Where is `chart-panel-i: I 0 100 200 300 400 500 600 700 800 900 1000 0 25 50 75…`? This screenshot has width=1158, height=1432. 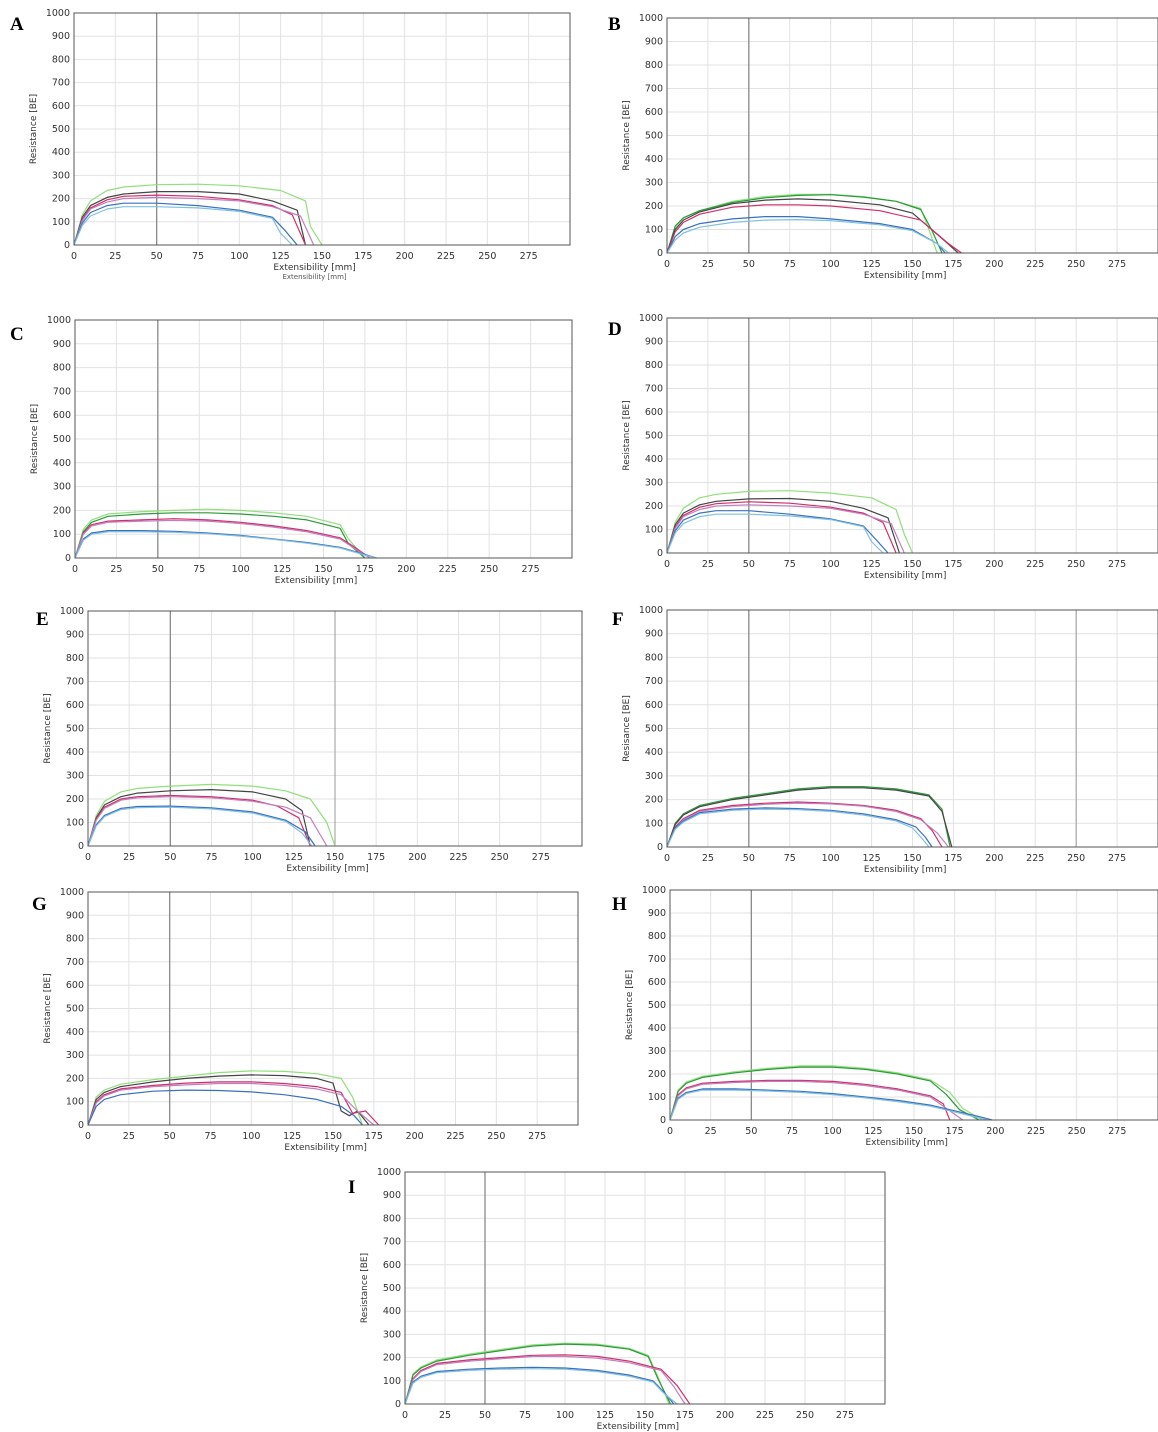
chart-panel-i: I 0 100 200 300 400 500 600 700 800 900 1000 0 25 50 75… is located at coordinates (620, 1296).